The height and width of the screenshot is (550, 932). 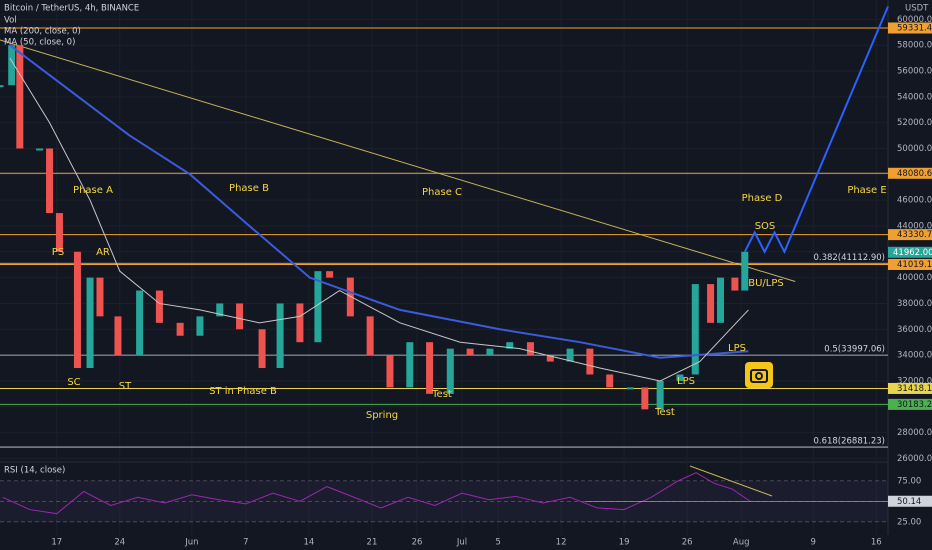 What do you see at coordinates (914, 304) in the screenshot?
I see `y-tick-label: 38000.00` at bounding box center [914, 304].